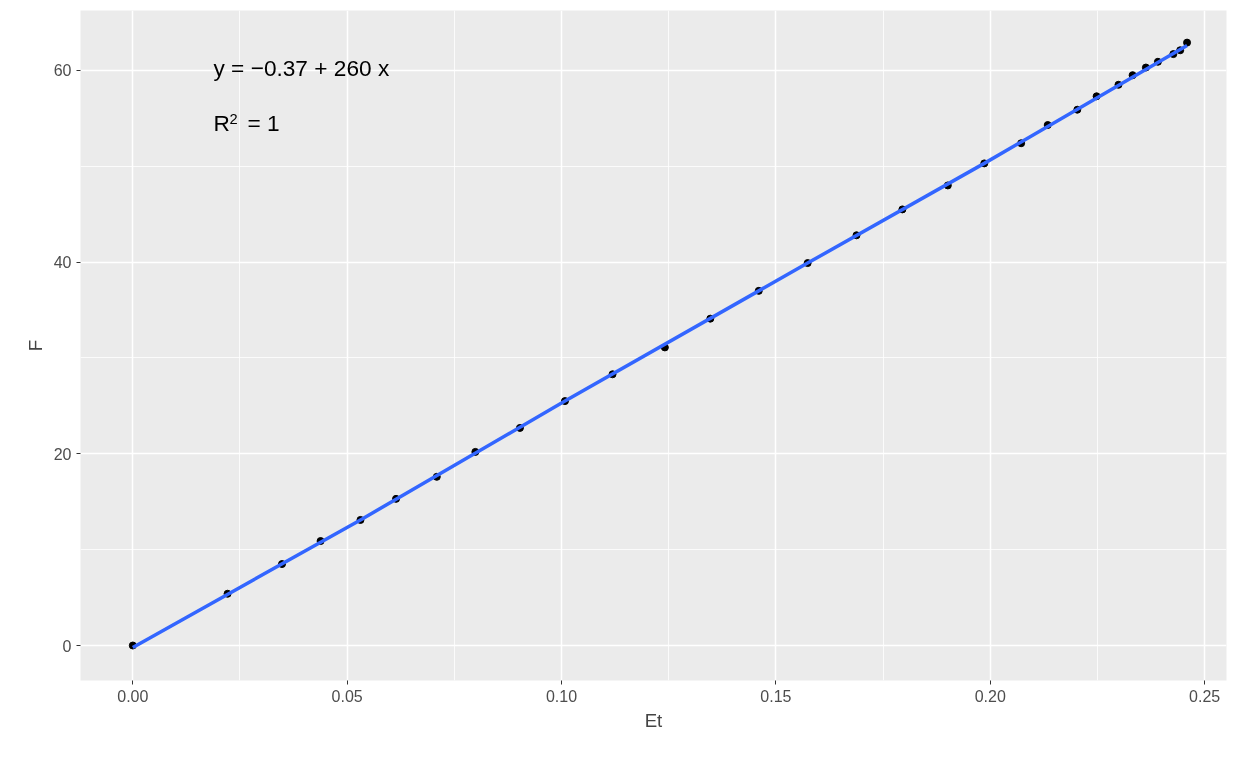  Describe the element at coordinates (561, 696) in the screenshot. I see `x-tick-label: 0.10` at that location.